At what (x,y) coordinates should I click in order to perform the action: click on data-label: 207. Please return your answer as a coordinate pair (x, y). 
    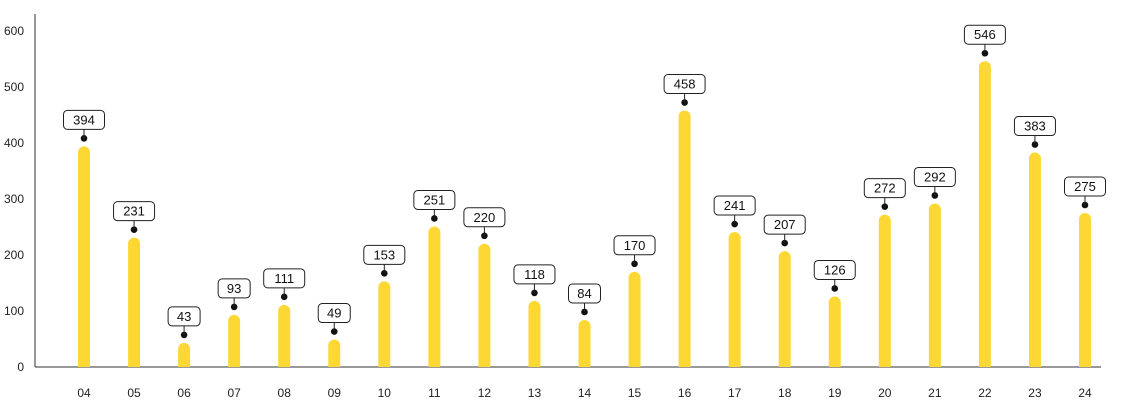
    Looking at the image, I should click on (785, 224).